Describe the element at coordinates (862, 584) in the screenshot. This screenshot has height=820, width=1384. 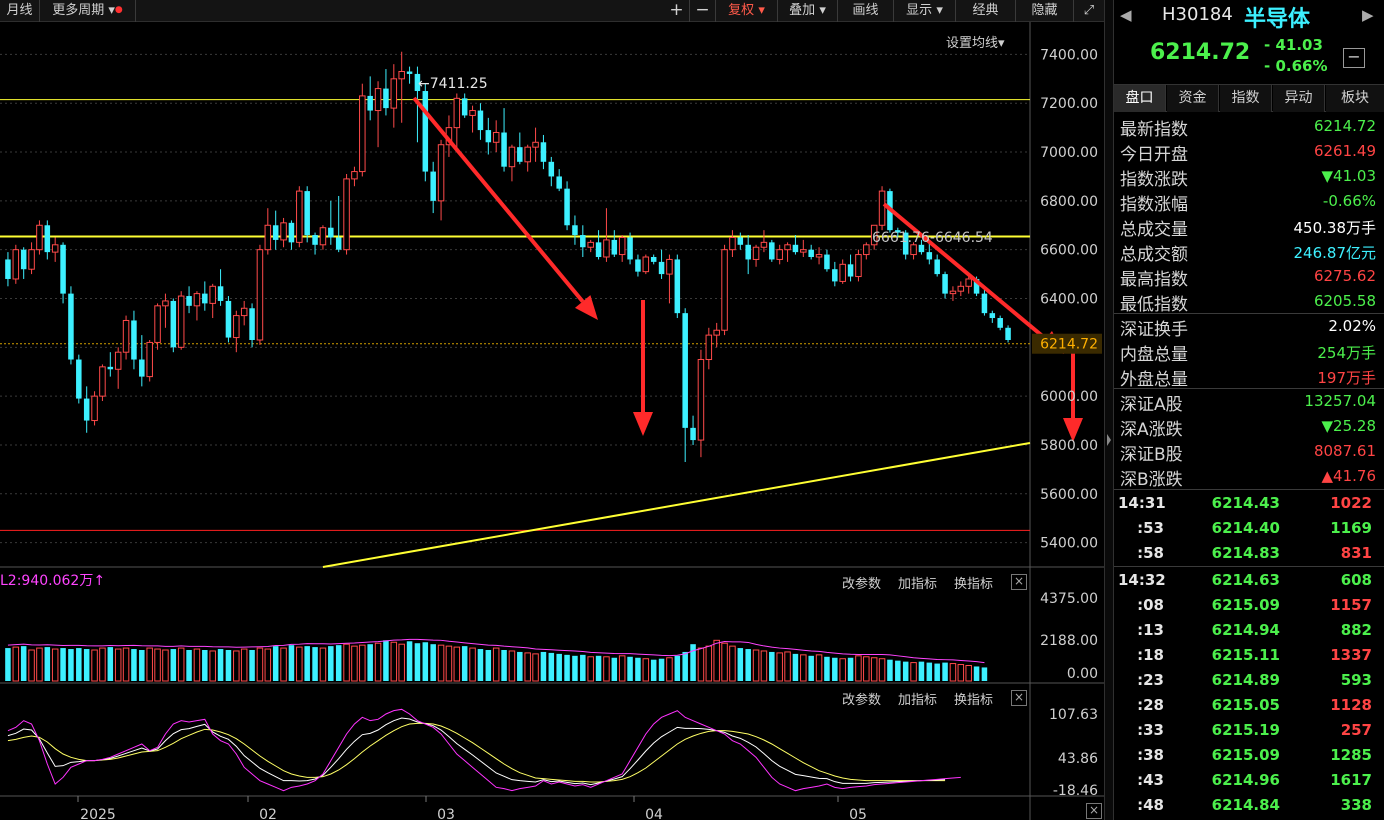
I see `volume-edit-params-button: 改参数` at that location.